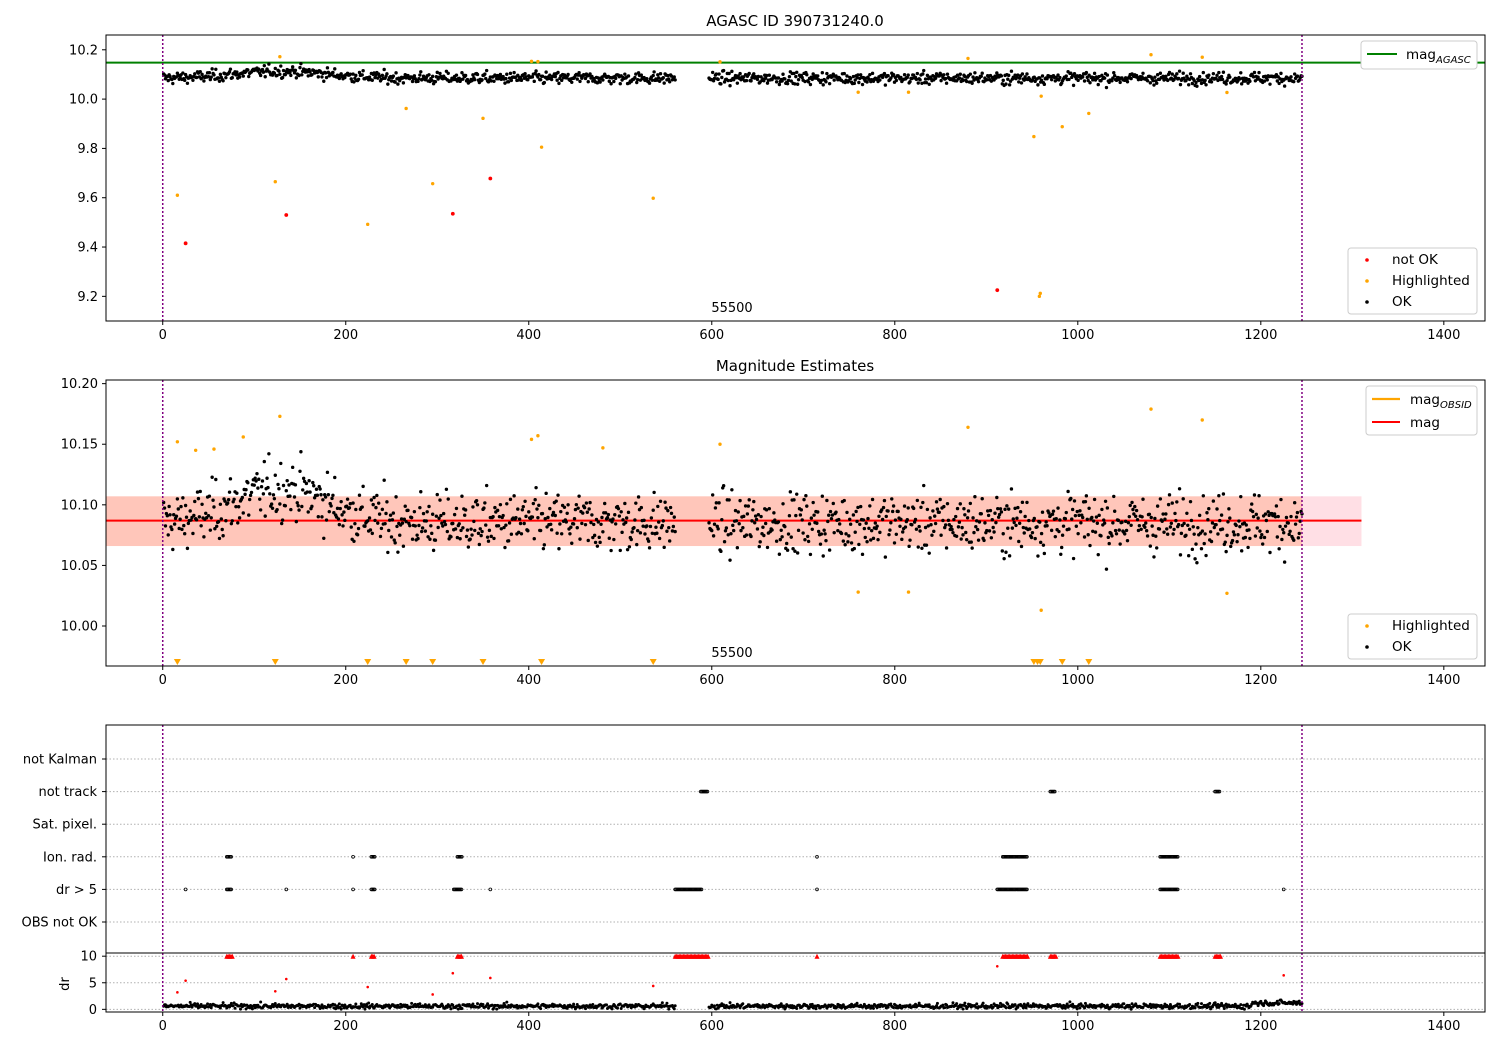  What do you see at coordinates (1260, 680) in the screenshot?
I see `x-tick-label: 1200` at bounding box center [1260, 680].